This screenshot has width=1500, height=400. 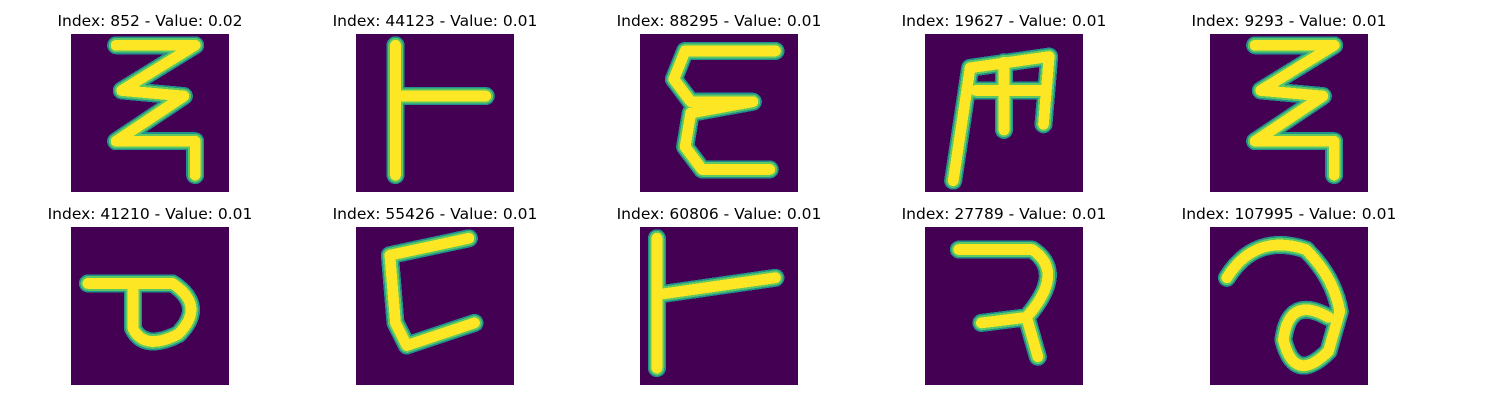 What do you see at coordinates (150, 214) in the screenshot?
I see `panel-title: Index: 41210 - Value: 0.01` at bounding box center [150, 214].